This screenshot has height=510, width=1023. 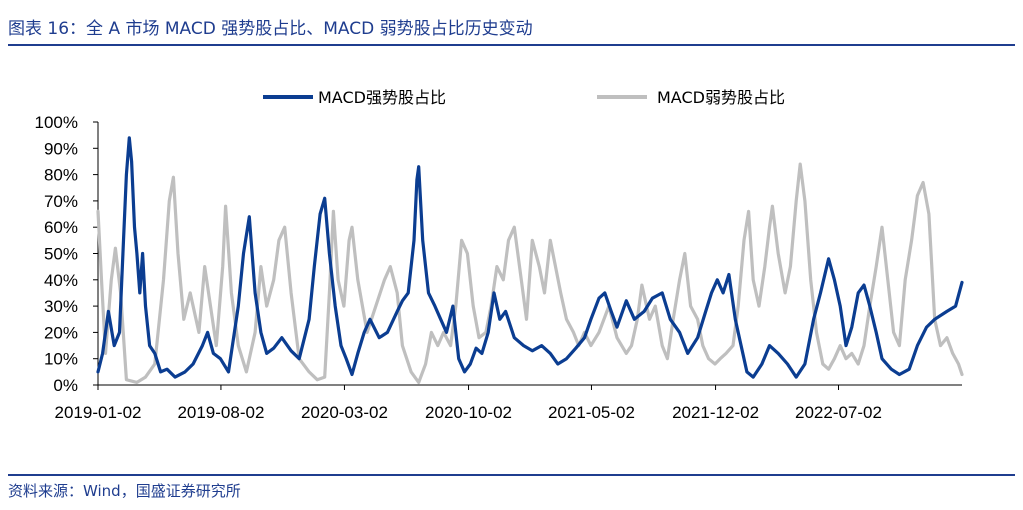 What do you see at coordinates (61, 254) in the screenshot?
I see `y-tick-label: 50%` at bounding box center [61, 254].